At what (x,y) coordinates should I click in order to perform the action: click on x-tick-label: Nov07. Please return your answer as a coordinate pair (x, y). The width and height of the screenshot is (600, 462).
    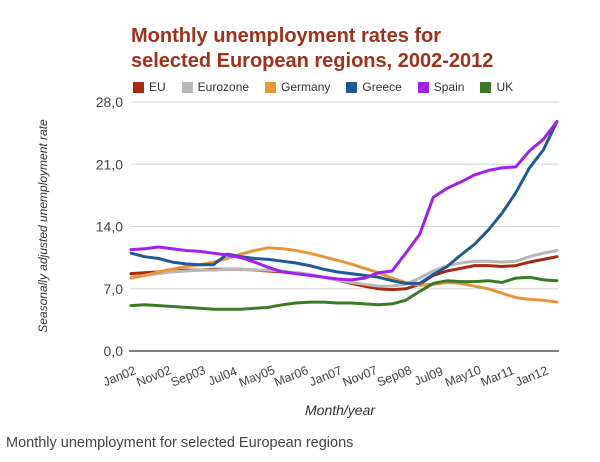
    Looking at the image, I should click on (360, 376).